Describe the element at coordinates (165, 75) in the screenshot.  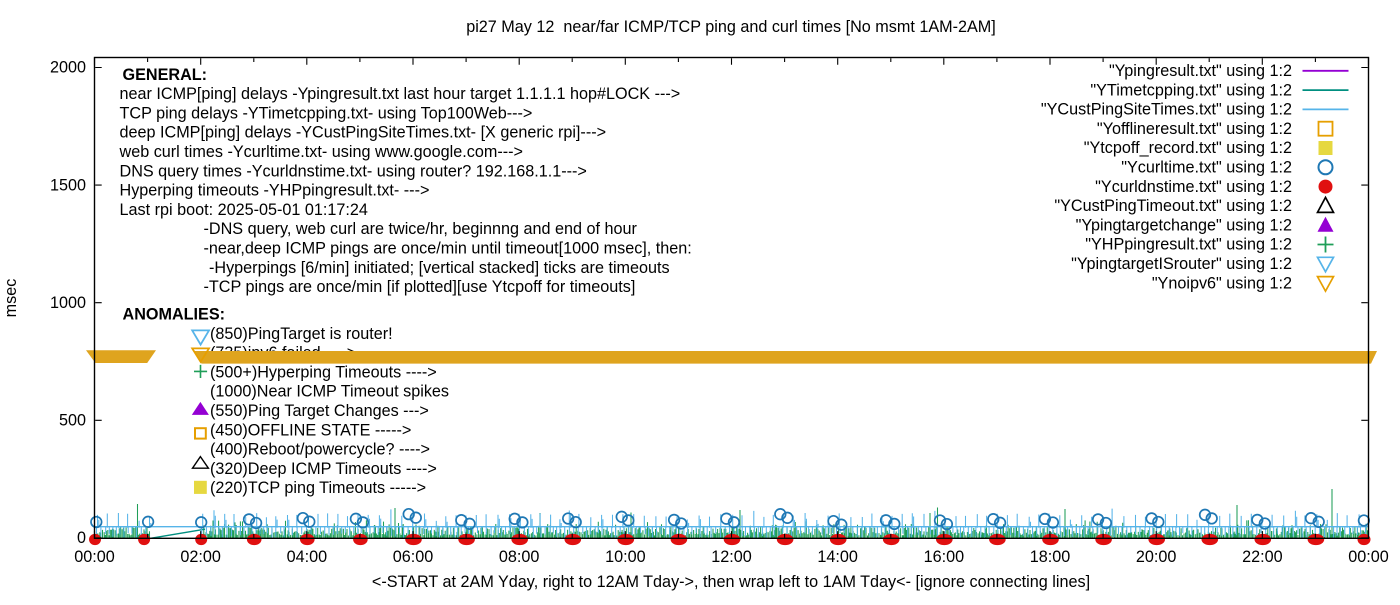
I see `svg-text: GENERAL:` at that location.